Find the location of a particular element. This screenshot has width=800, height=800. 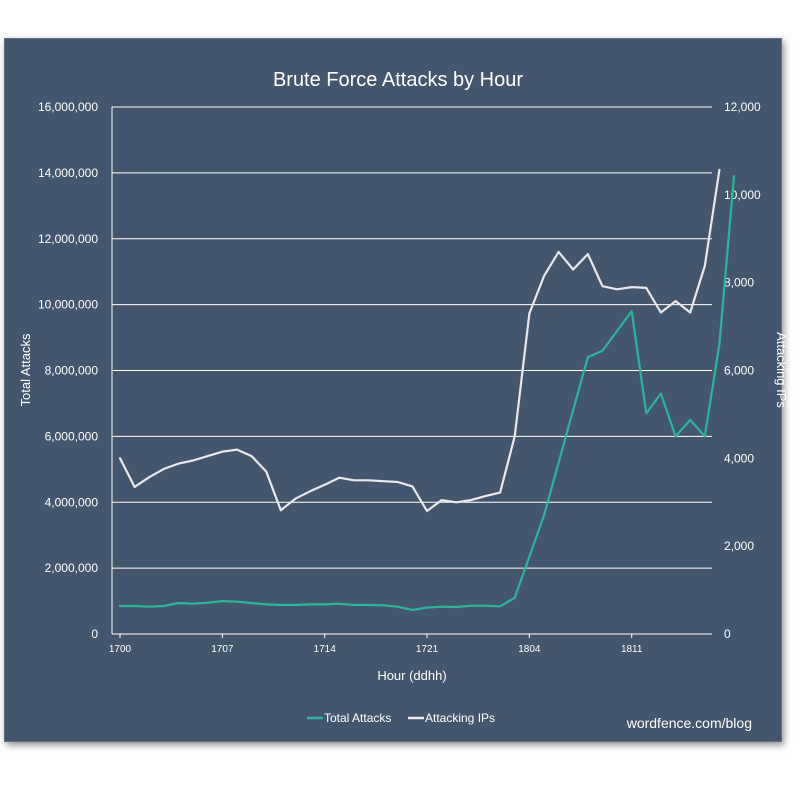

left-tick-label: 0 is located at coordinates (94, 634).